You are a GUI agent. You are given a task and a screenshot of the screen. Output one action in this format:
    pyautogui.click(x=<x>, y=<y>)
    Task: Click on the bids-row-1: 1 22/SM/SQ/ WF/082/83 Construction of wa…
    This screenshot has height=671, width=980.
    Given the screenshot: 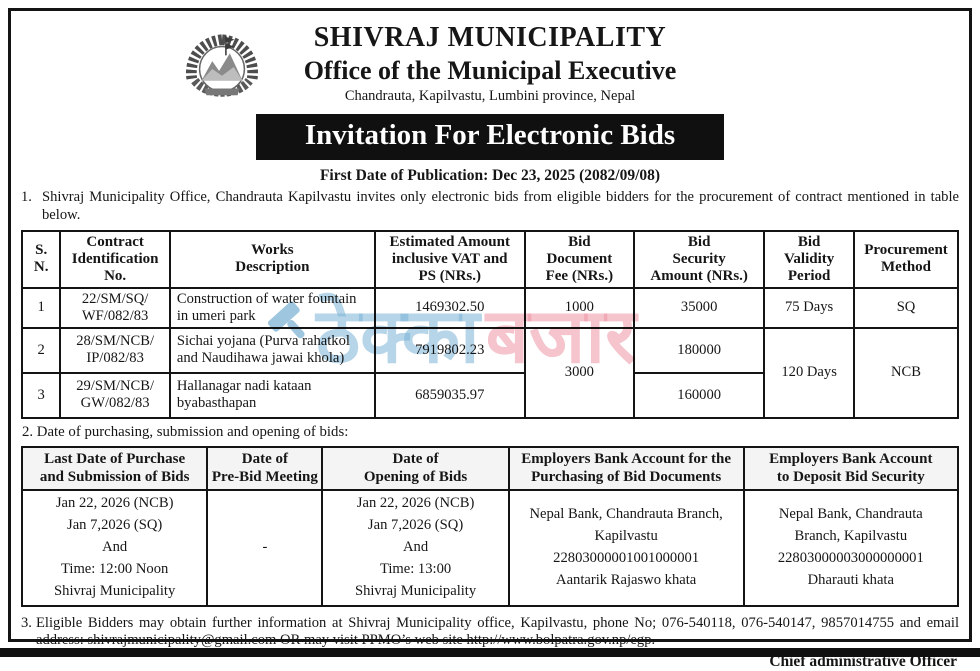 What is the action you would take?
    pyautogui.click(x=489, y=307)
    